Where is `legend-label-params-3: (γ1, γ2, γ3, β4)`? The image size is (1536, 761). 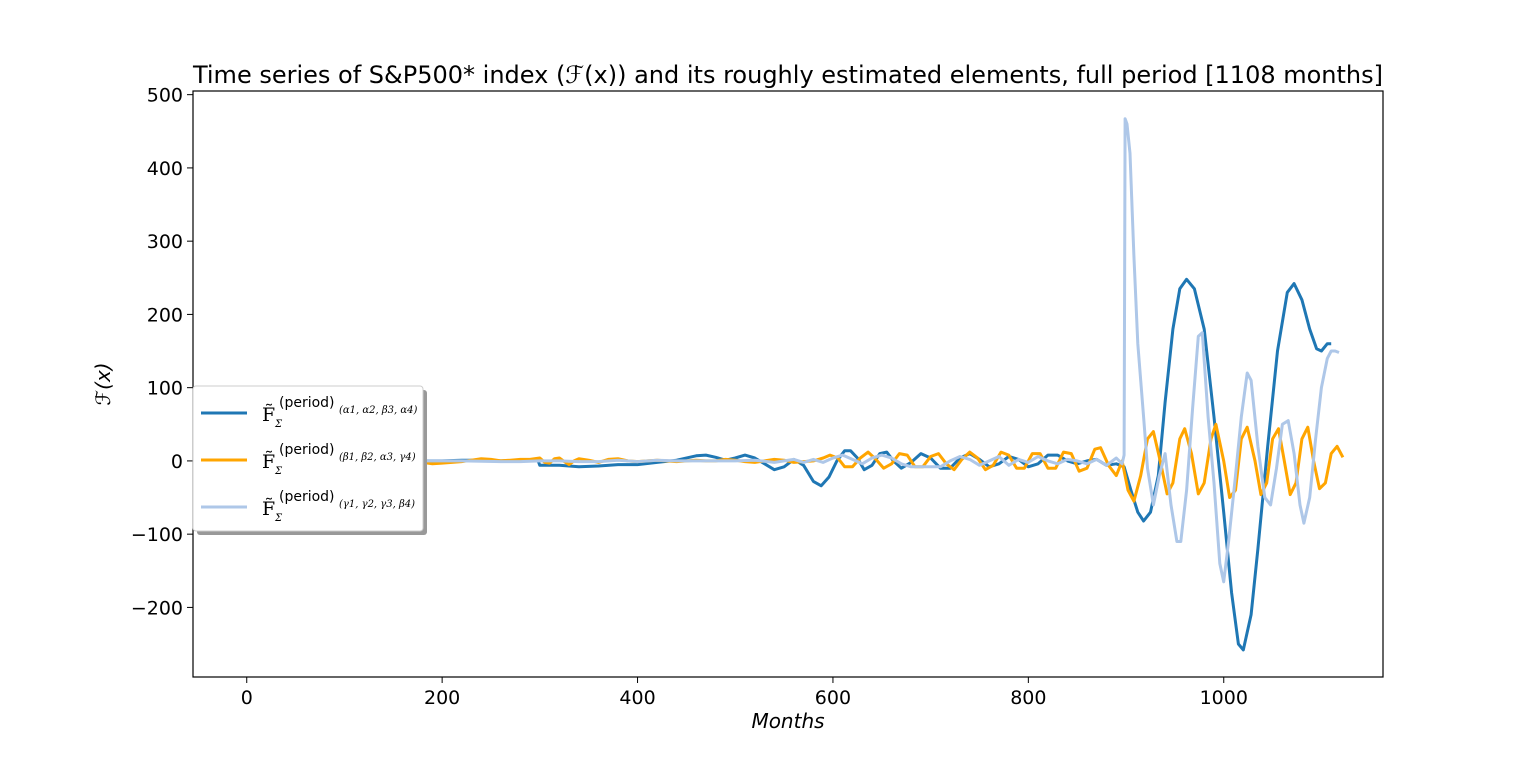
legend-label-params-3: (γ1, γ2, γ3, β4) is located at coordinates (377, 504).